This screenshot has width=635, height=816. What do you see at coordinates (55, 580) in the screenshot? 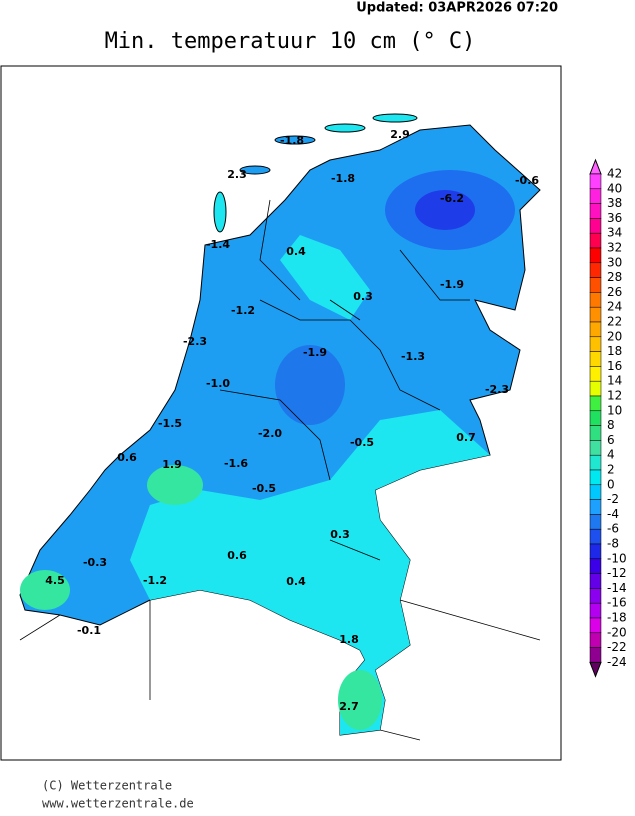
I see `station-value: 4.5` at bounding box center [55, 580].